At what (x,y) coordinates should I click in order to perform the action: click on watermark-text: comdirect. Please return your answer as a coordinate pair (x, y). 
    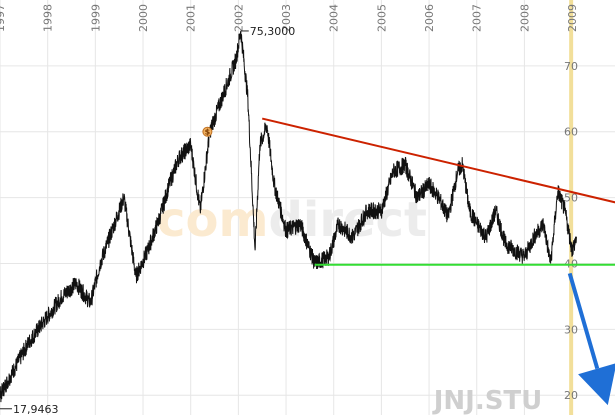
    Looking at the image, I should click on (292, 220).